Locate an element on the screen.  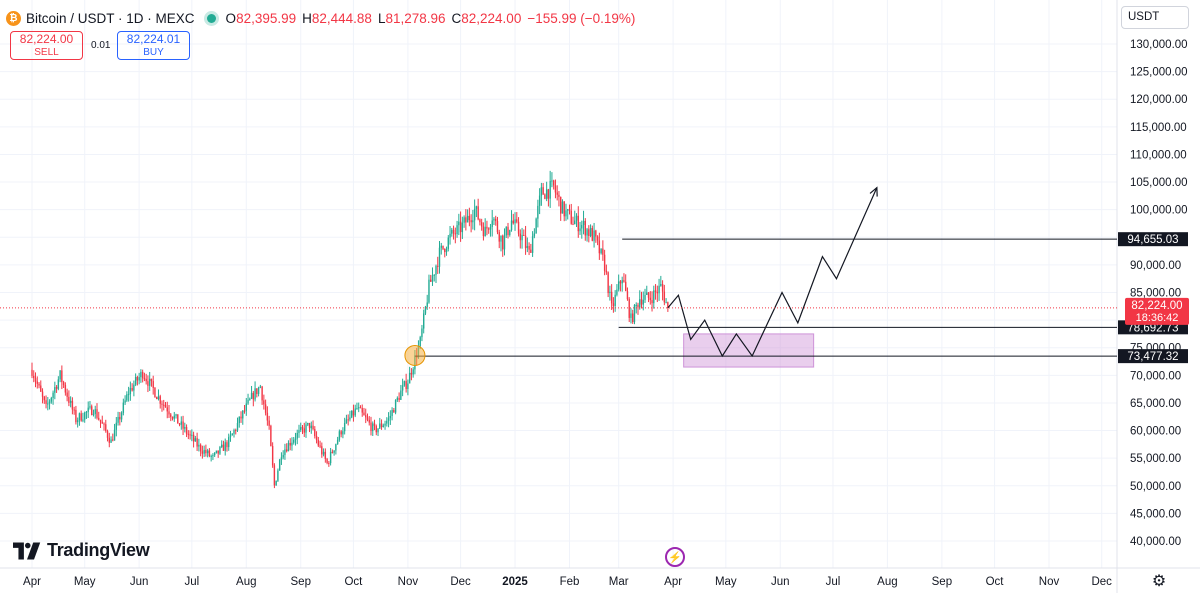
low-value: 81,278.96 is located at coordinates (415, 18).